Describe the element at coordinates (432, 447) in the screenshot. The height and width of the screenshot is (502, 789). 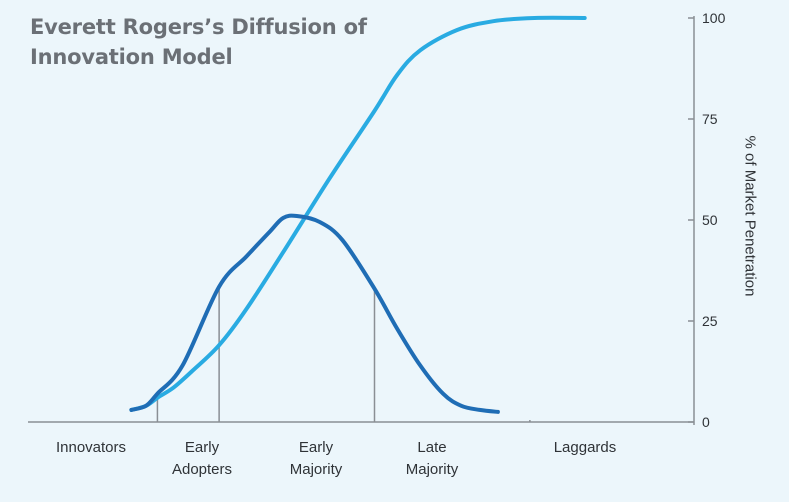
I see `category-label-line: Late` at that location.